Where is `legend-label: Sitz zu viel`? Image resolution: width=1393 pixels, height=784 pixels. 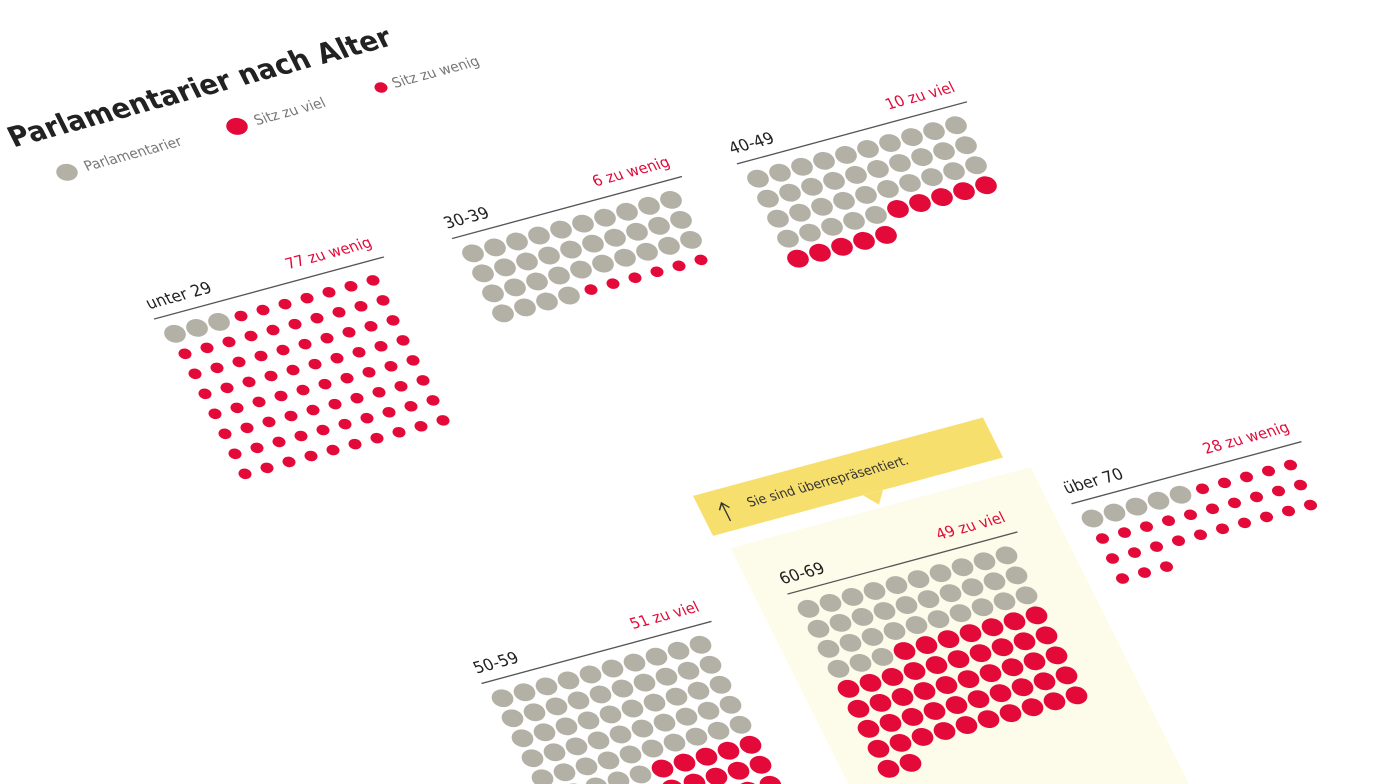 legend-label: Sitz zu viel is located at coordinates (289, 112).